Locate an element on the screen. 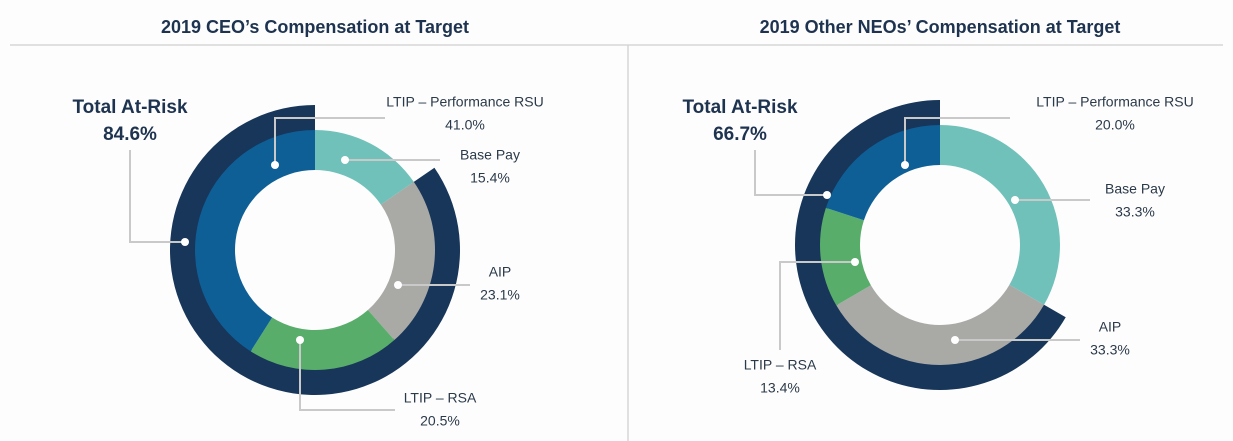 Image resolution: width=1233 pixels, height=441 pixels. segment-value: 41.0% is located at coordinates (465, 125).